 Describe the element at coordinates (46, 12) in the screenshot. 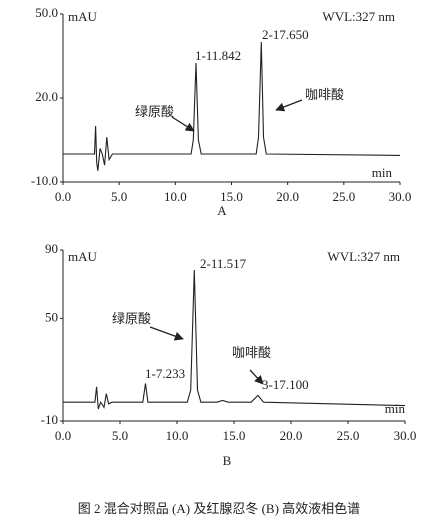

I see `y-tick-label: 50.0` at that location.